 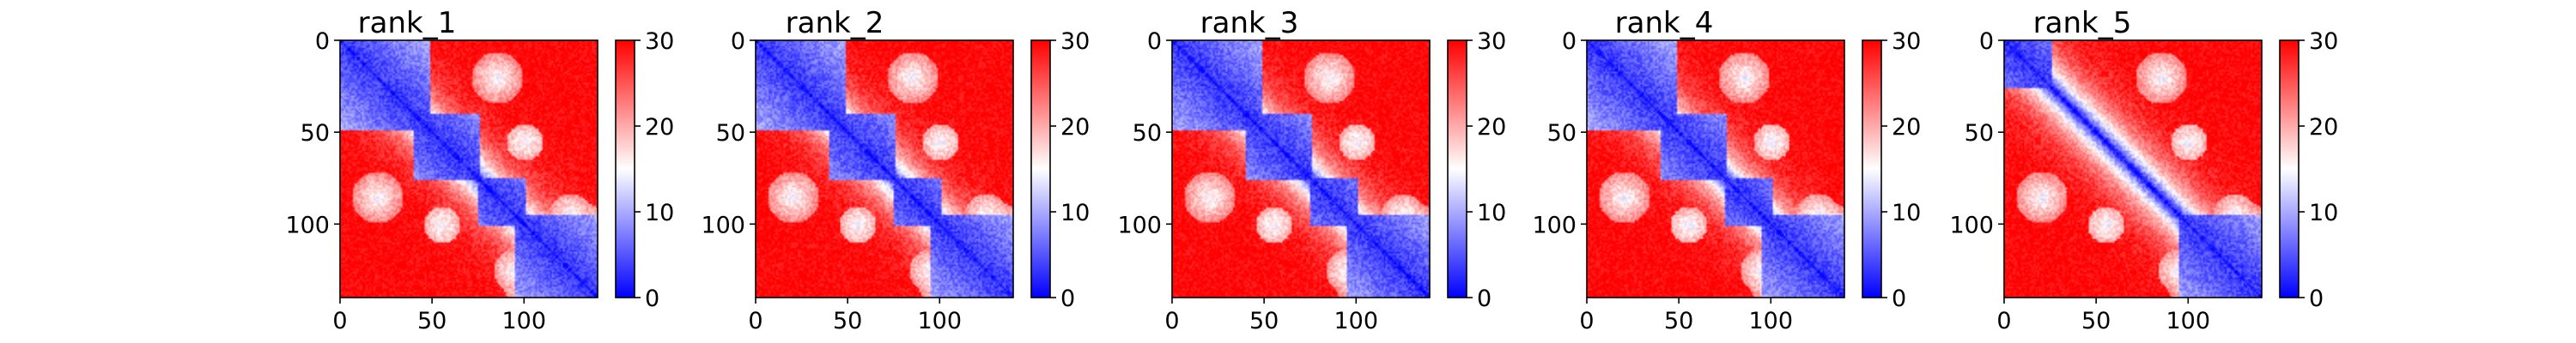 What do you see at coordinates (2082, 23) in the screenshot?
I see `panel-title: rank_5` at bounding box center [2082, 23].